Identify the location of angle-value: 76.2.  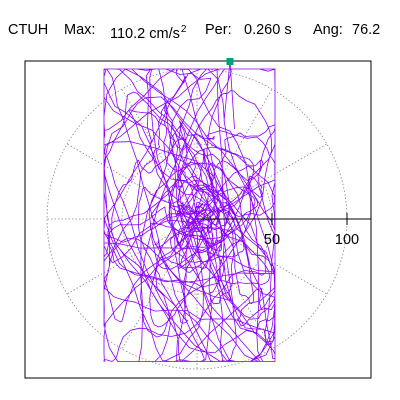
(366, 30).